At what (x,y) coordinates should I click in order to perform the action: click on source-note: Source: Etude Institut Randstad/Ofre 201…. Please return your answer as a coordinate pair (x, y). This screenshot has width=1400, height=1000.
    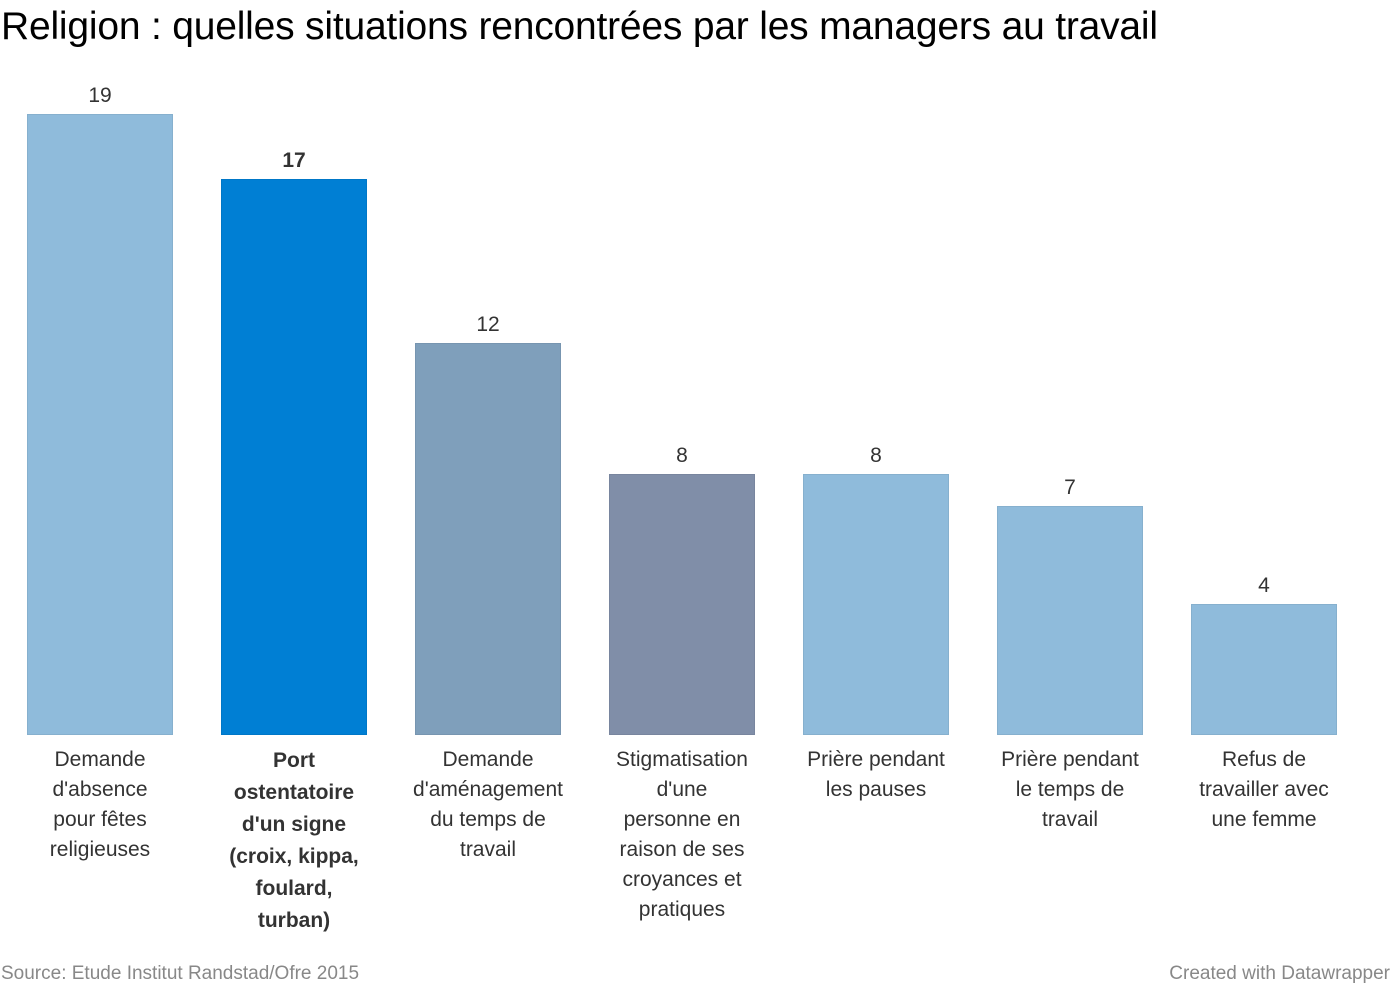
    Looking at the image, I should click on (180, 973).